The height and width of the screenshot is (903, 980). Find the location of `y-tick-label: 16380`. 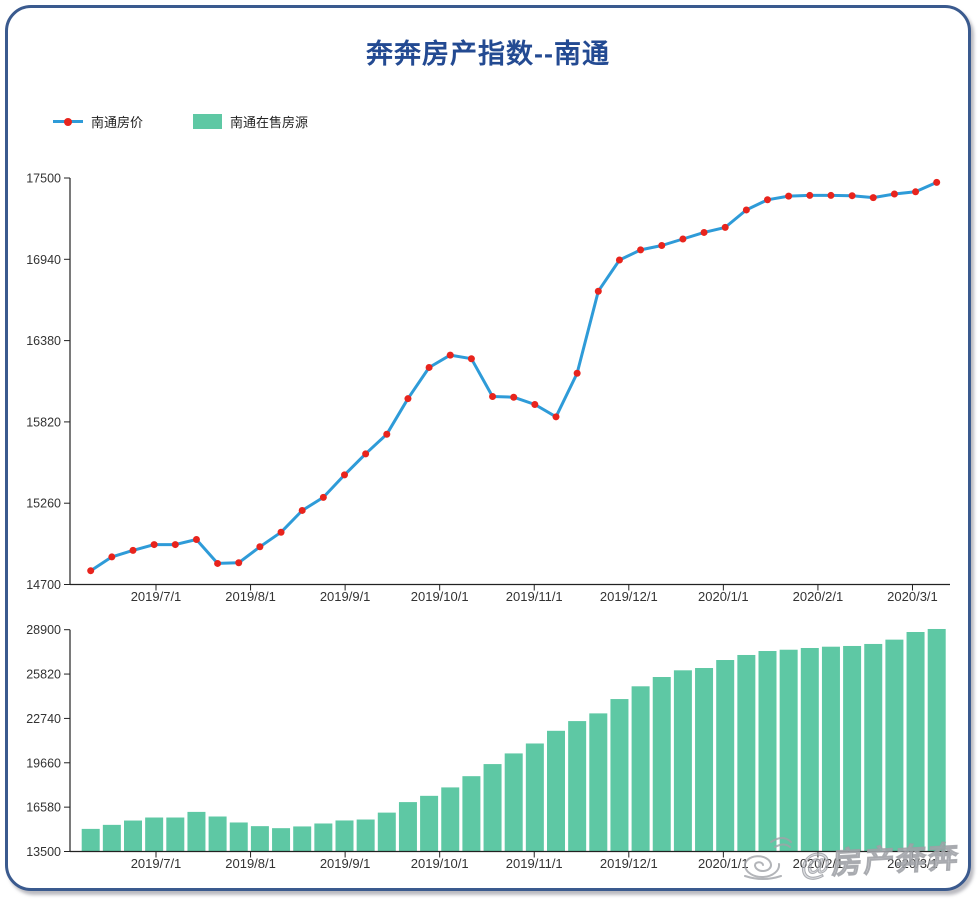

y-tick-label: 16380 is located at coordinates (43, 341).